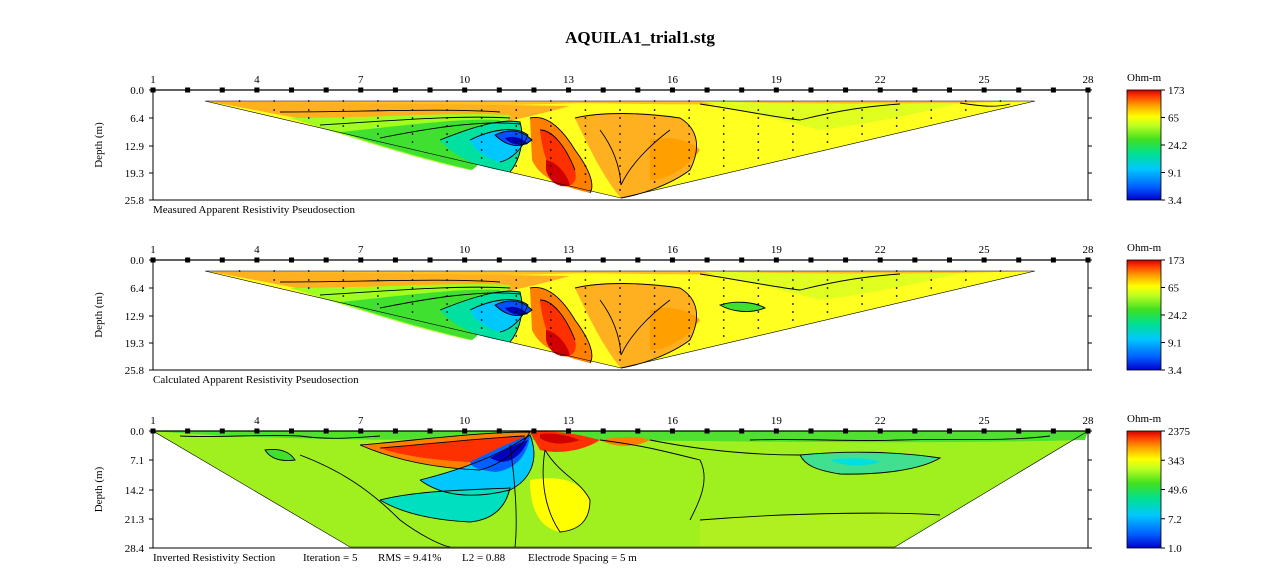 The width and height of the screenshot is (1280, 587). I want to click on colorbar-tick-label: 9.1, so click(1175, 344).